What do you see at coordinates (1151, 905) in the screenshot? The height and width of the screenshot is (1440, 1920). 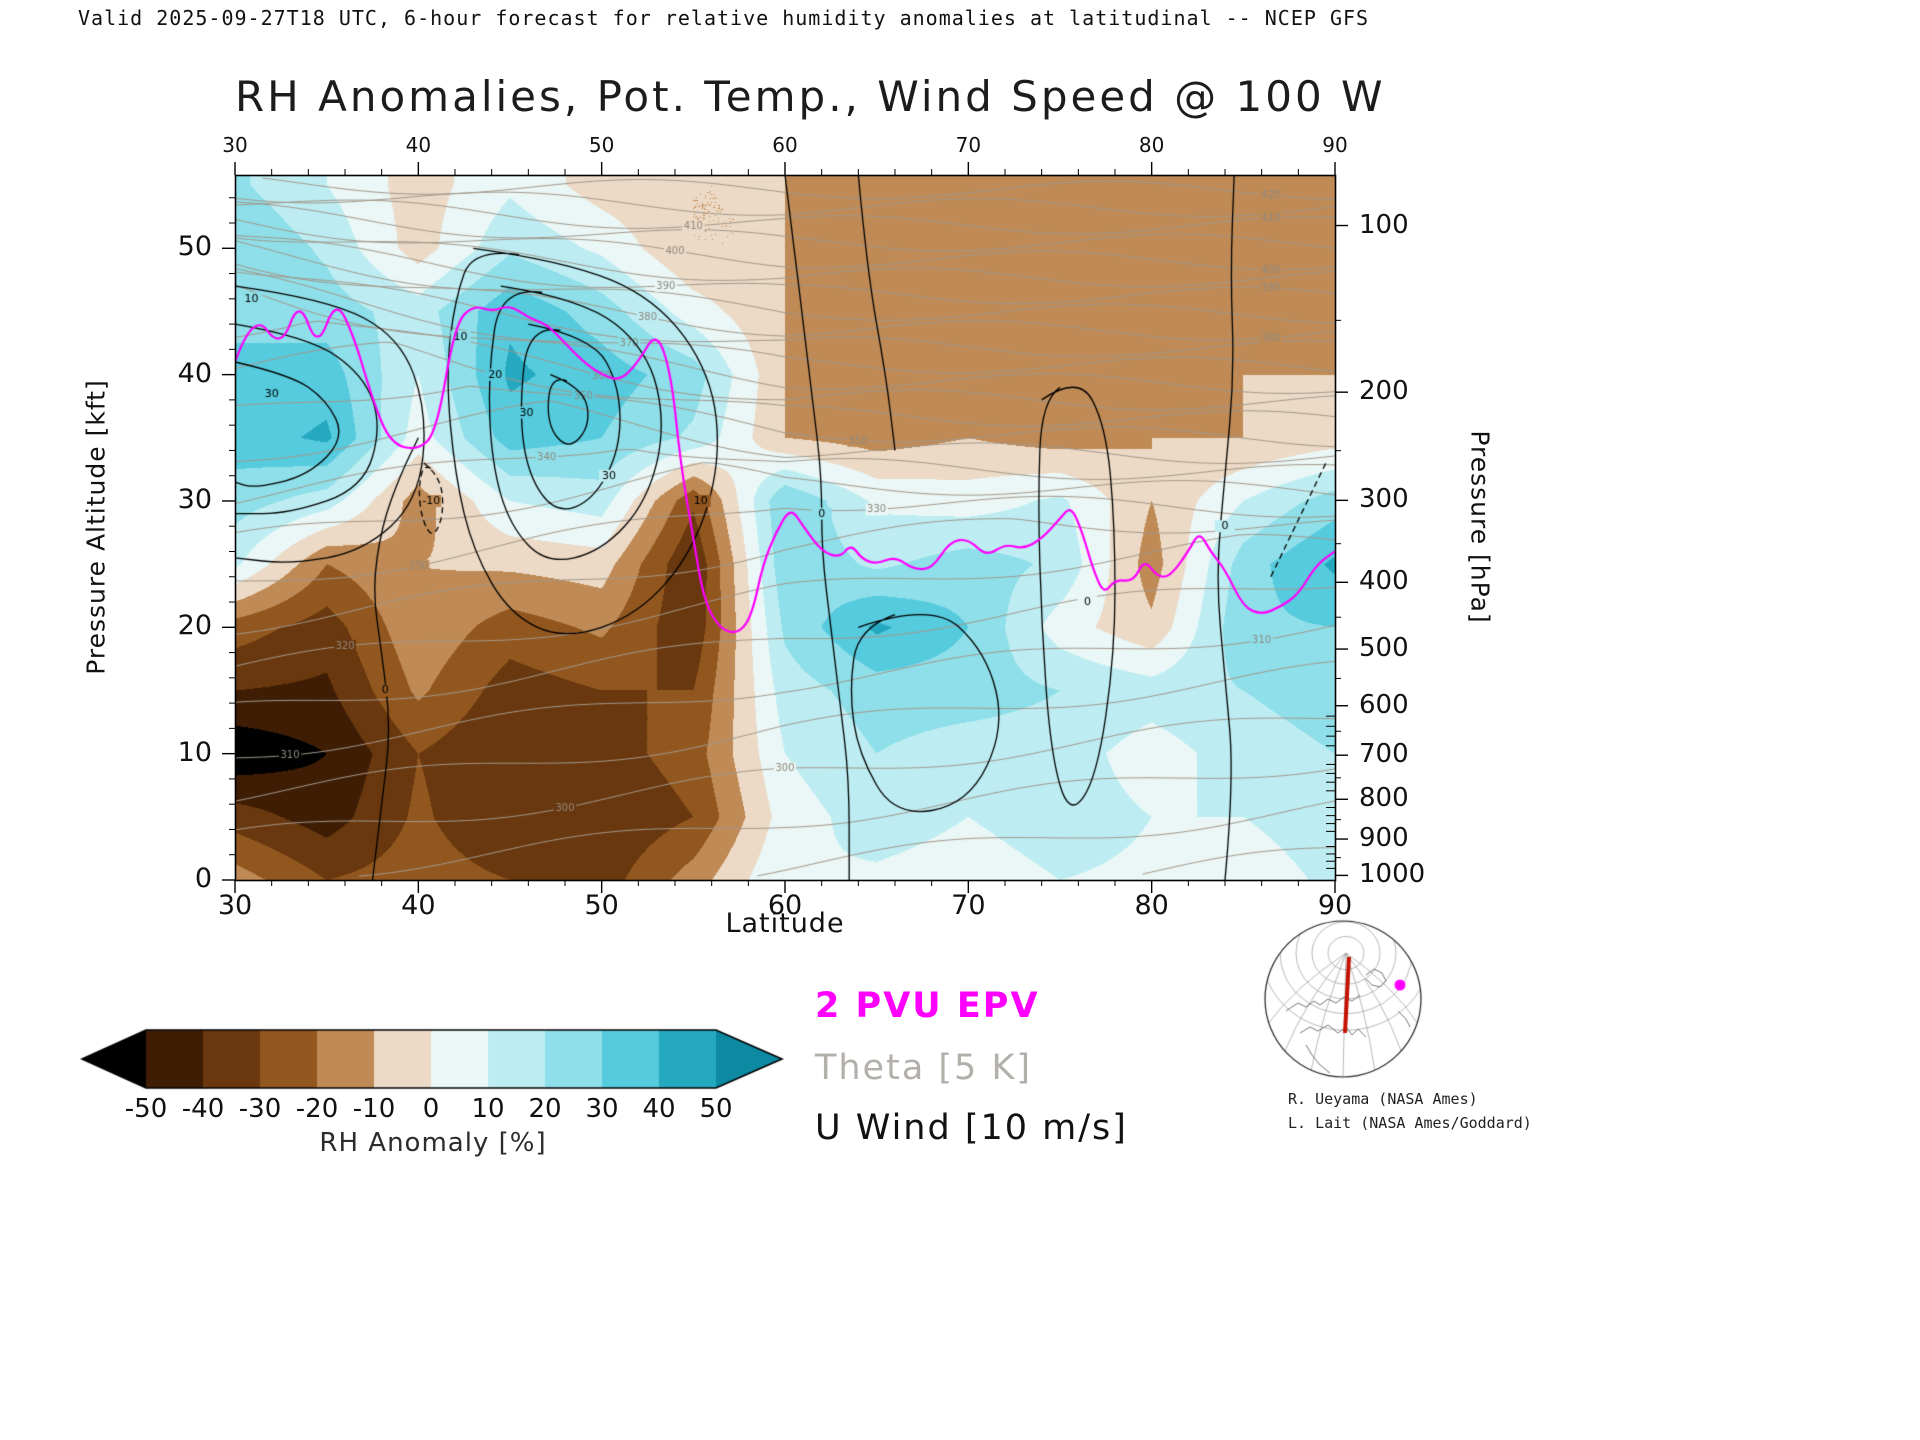 I see `x-axis-tick-label: 80` at bounding box center [1151, 905].